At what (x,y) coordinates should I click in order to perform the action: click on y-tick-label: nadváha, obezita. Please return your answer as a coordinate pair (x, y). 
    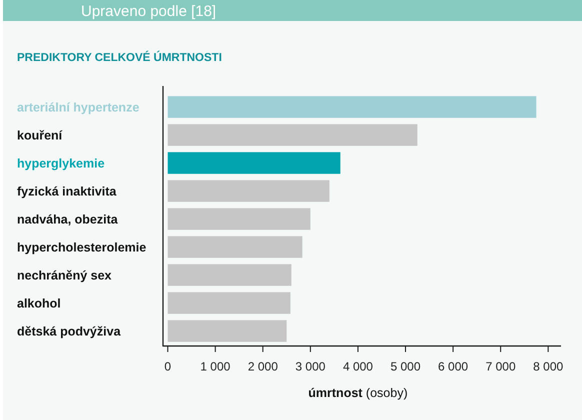
    Looking at the image, I should click on (68, 219).